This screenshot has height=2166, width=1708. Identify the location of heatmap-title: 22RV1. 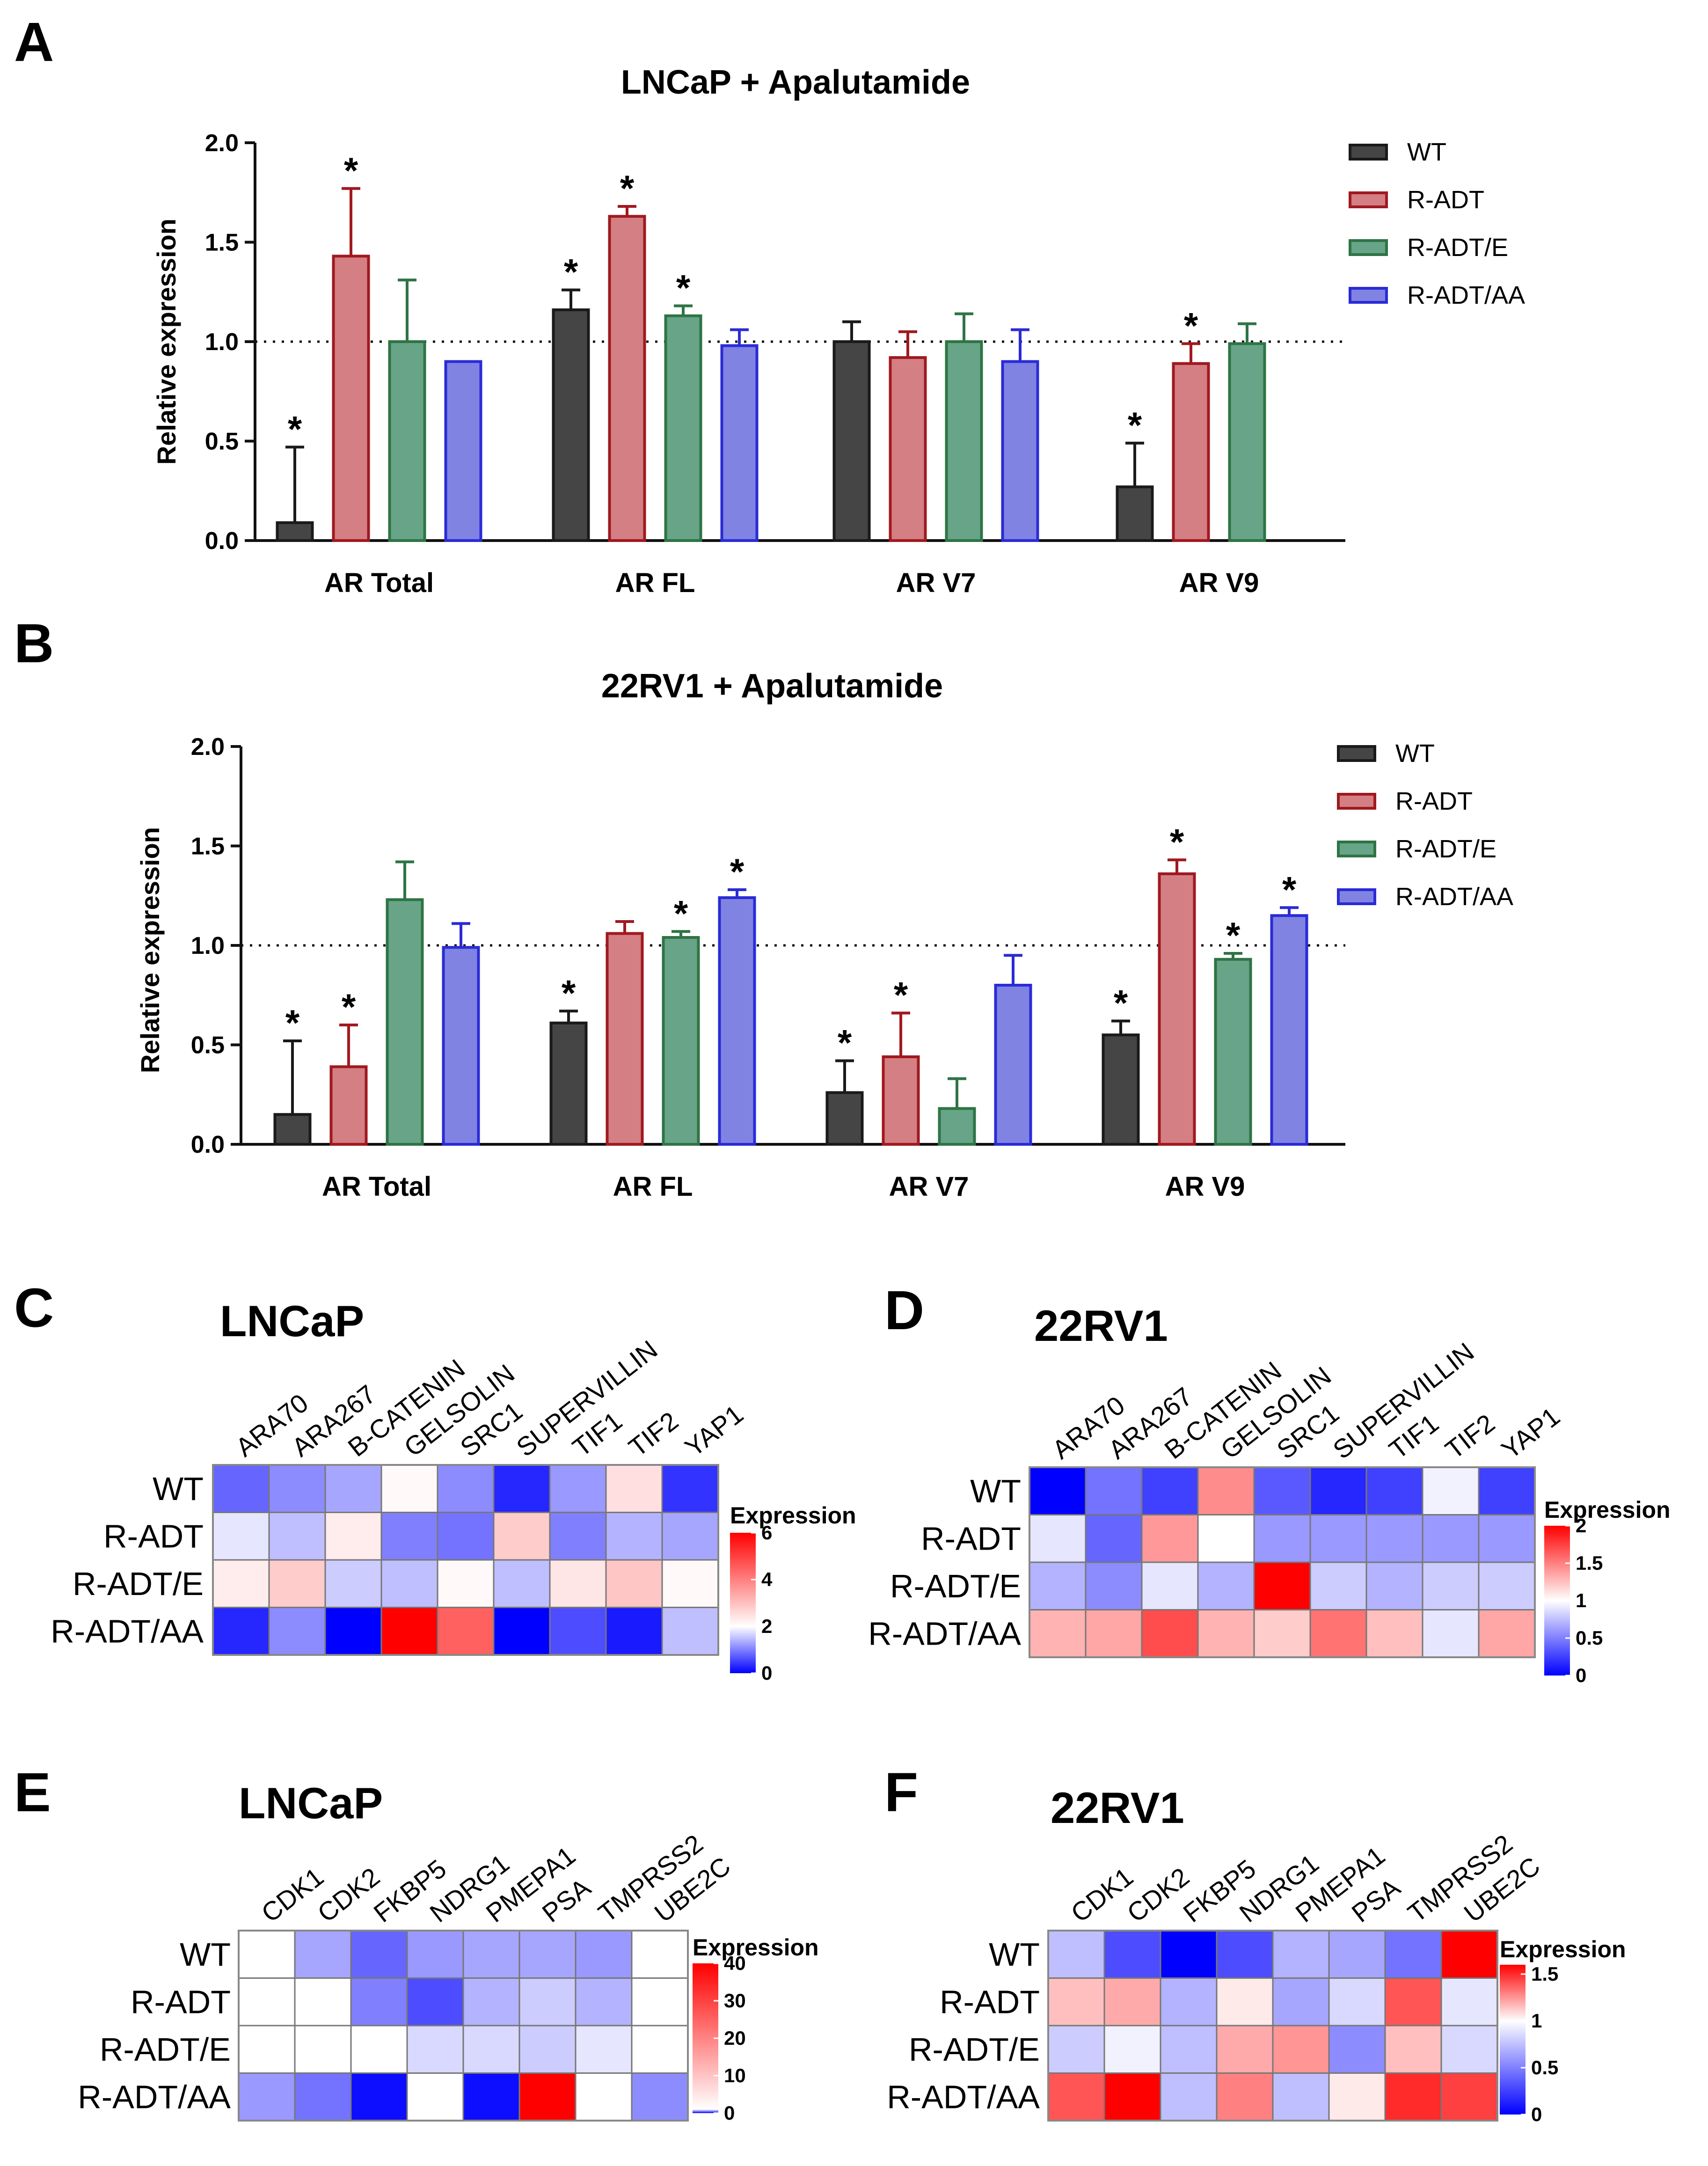
(1117, 1807).